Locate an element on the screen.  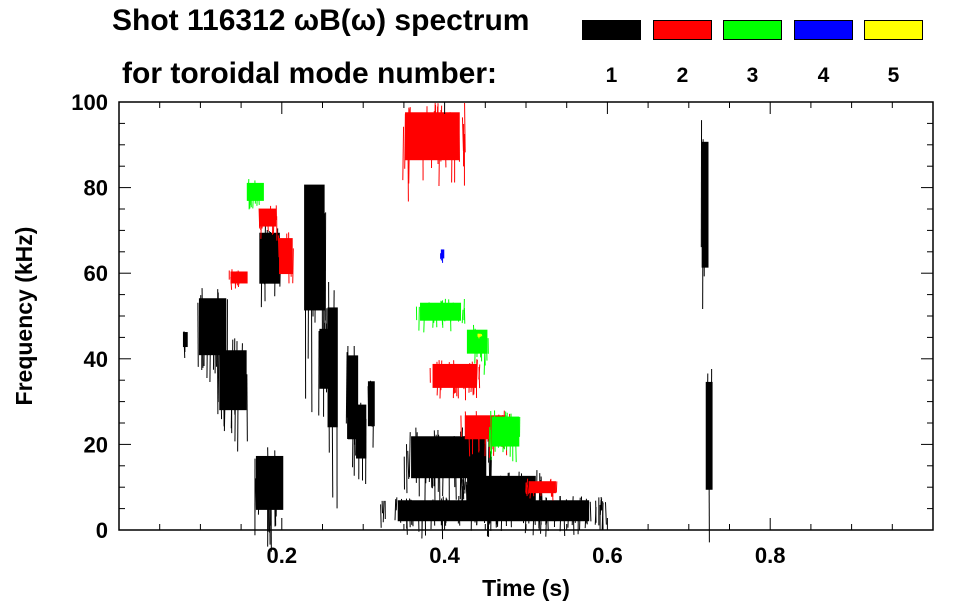
y-tick-label: 0 is located at coordinates (102, 530).